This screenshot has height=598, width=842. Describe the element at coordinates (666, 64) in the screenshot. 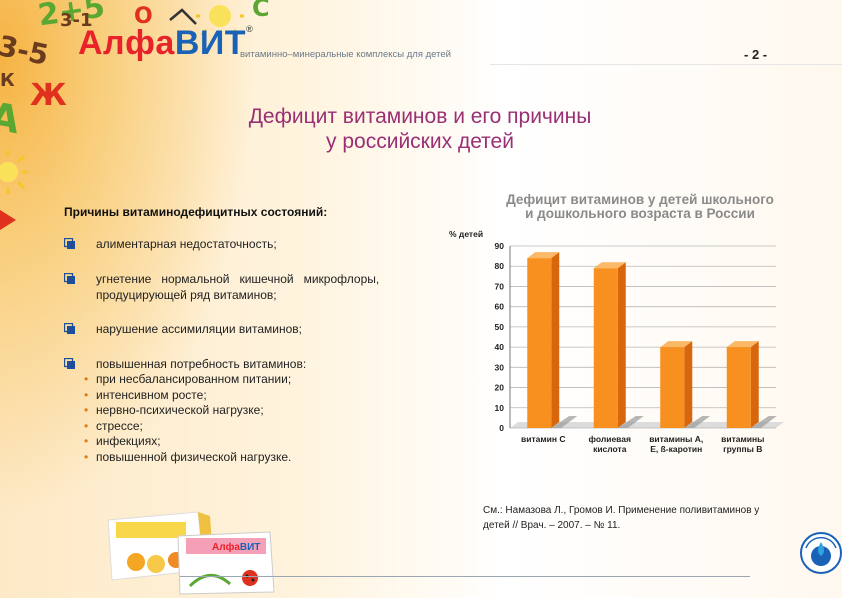

I see `header-divider` at that location.